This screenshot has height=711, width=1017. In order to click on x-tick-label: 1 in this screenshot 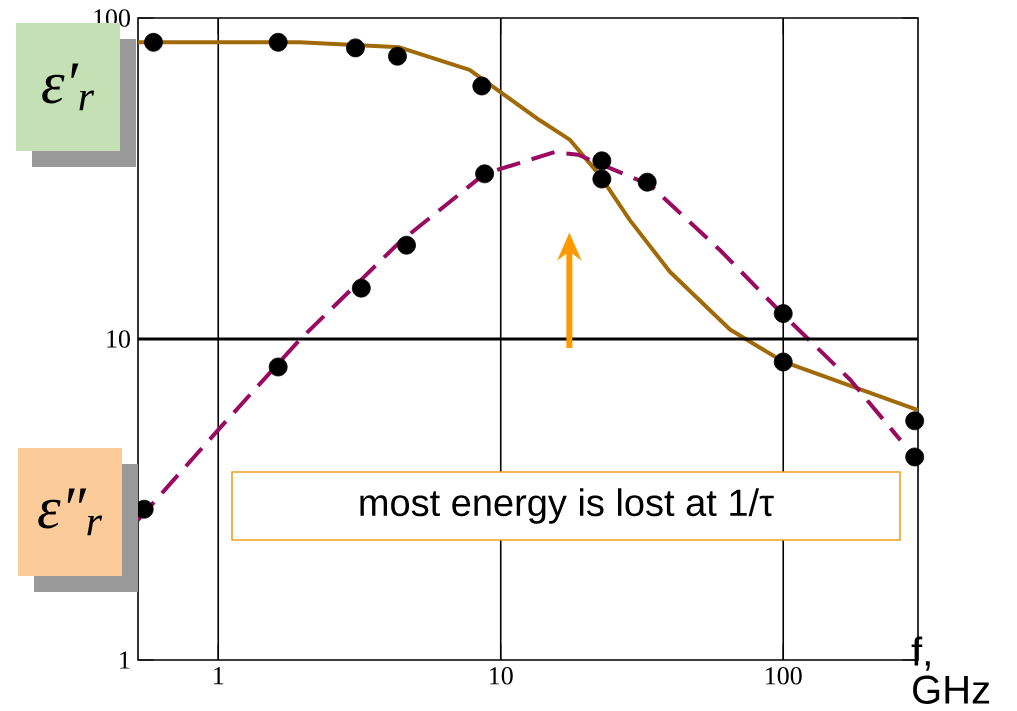, I will do `click(219, 676)`.